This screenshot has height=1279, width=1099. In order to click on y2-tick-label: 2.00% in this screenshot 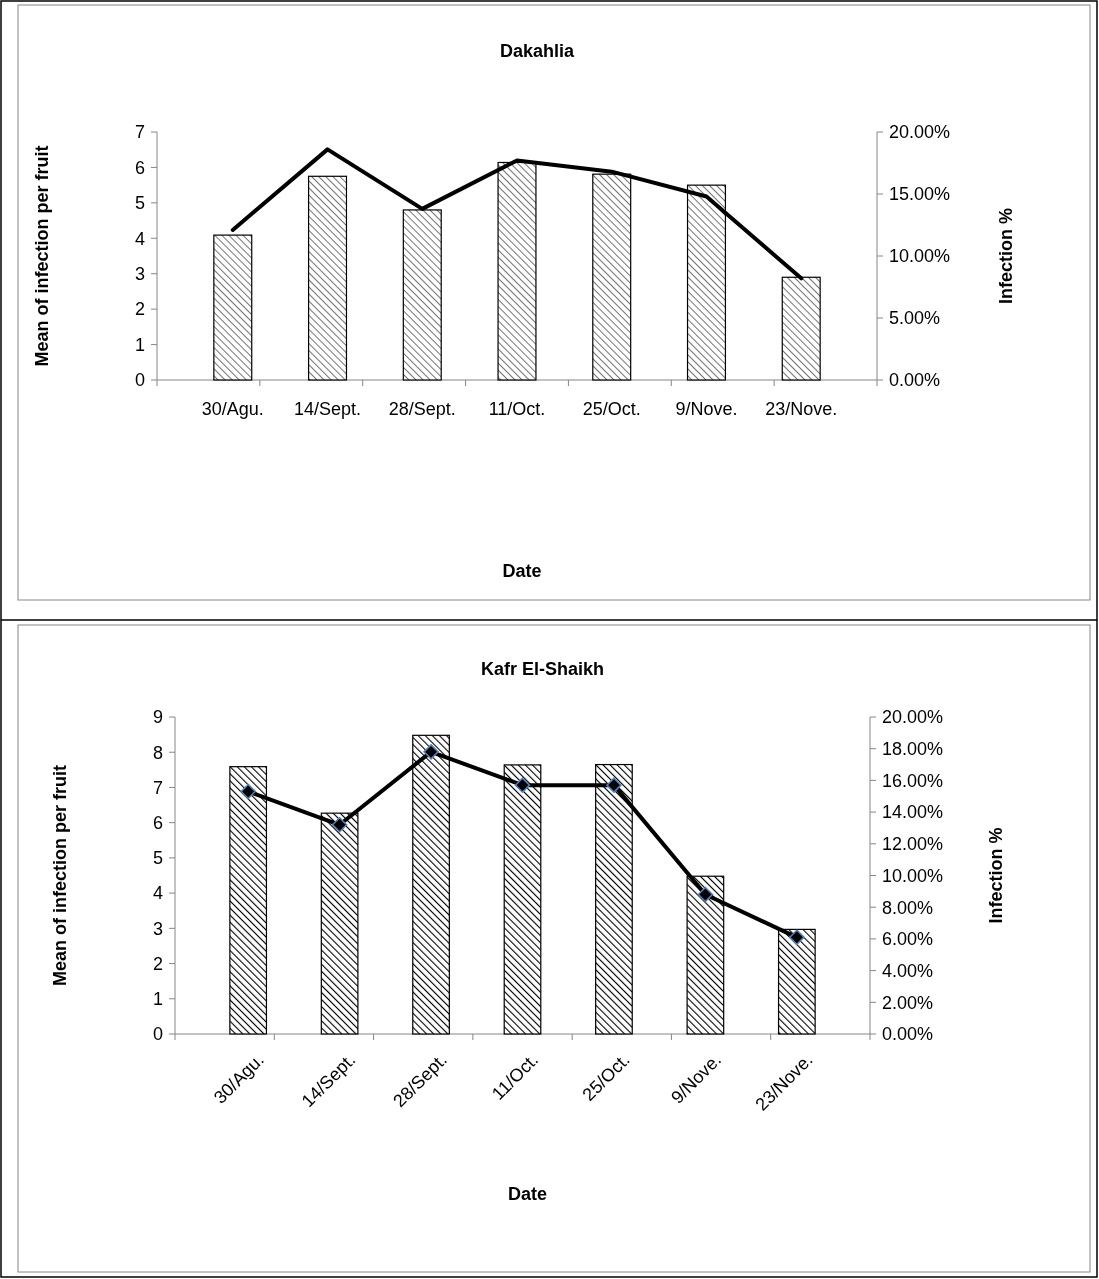, I will do `click(908, 1002)`.